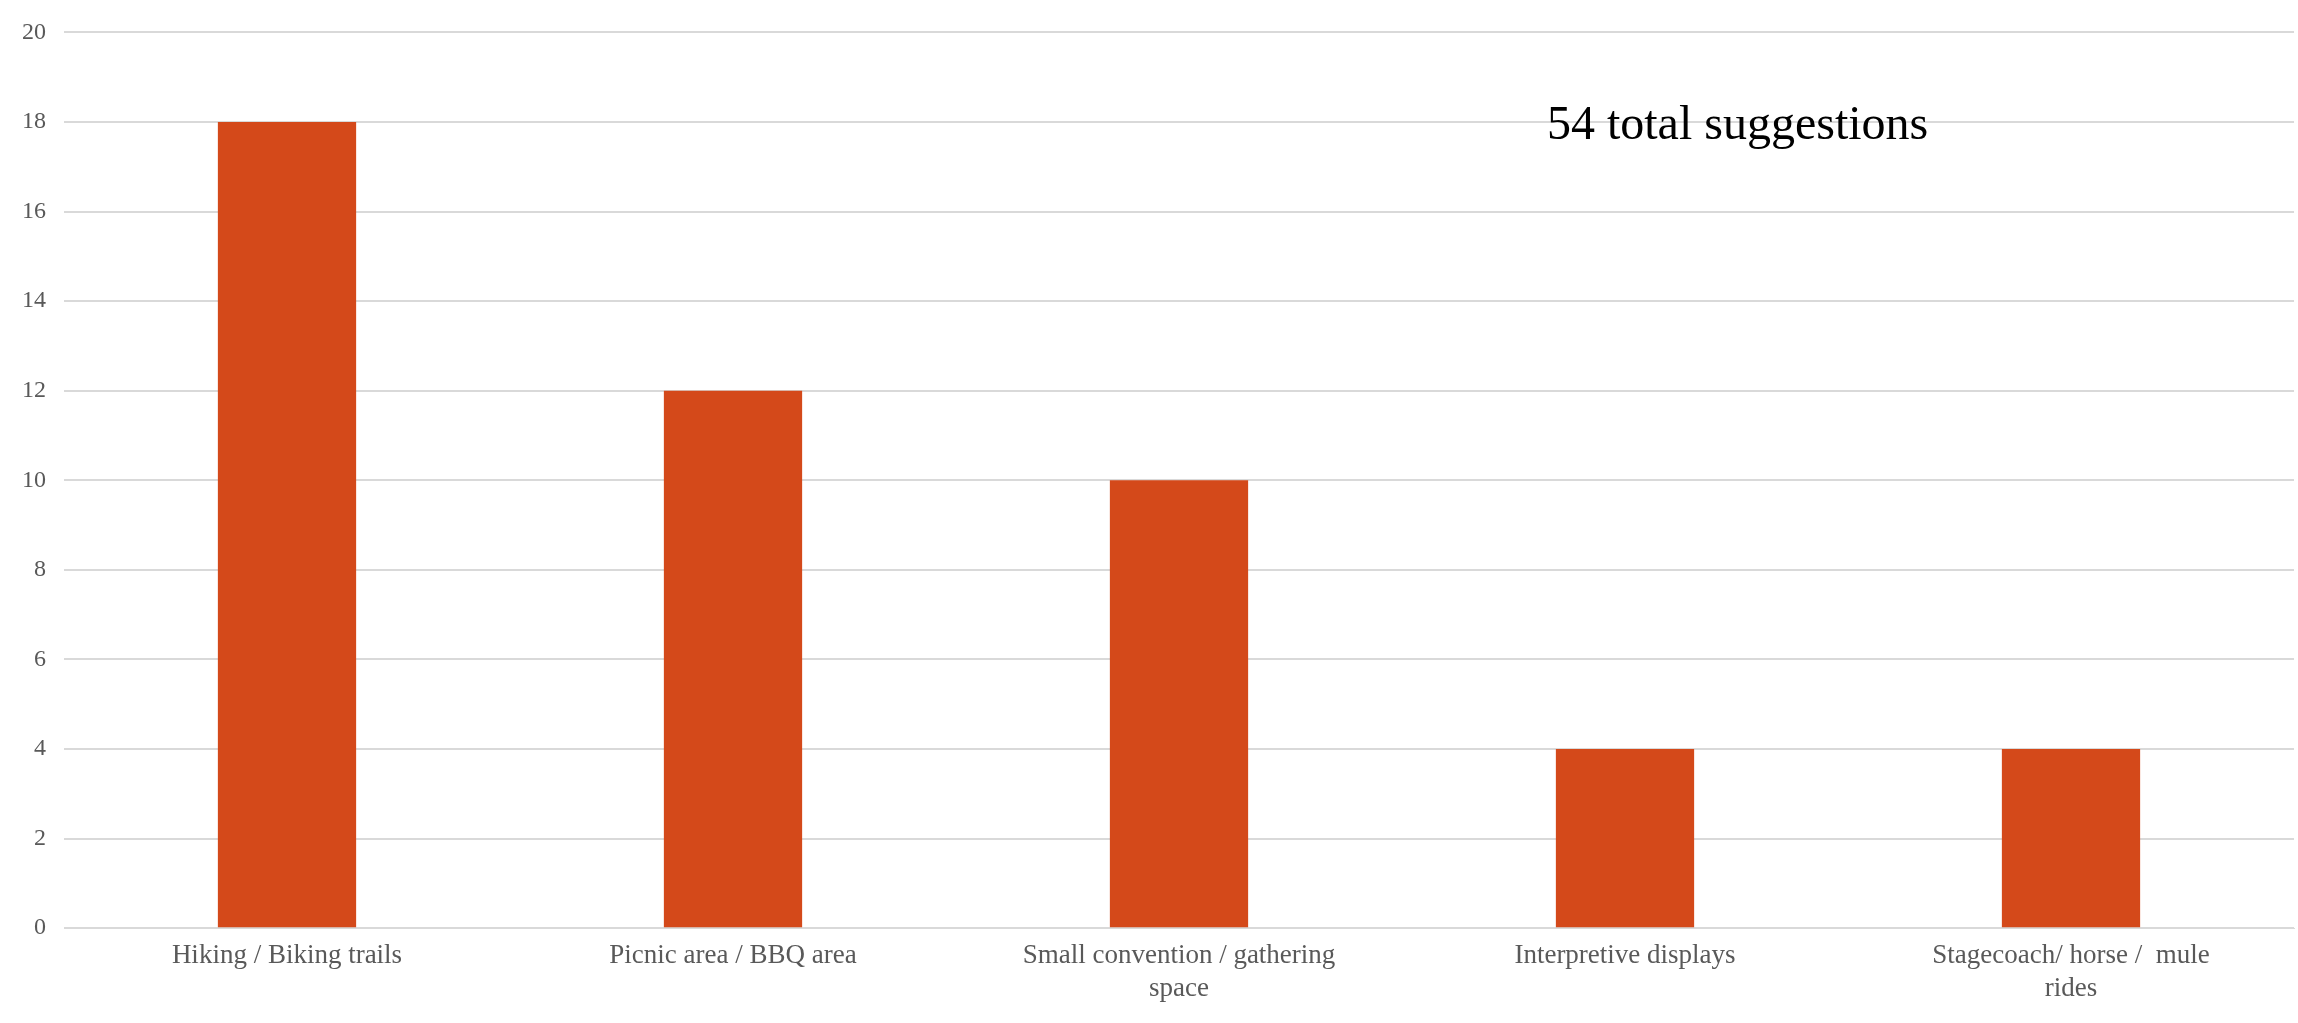  What do you see at coordinates (2071, 970) in the screenshot?
I see `x-tick-label: Stagecoach/ horse / mule rides` at bounding box center [2071, 970].